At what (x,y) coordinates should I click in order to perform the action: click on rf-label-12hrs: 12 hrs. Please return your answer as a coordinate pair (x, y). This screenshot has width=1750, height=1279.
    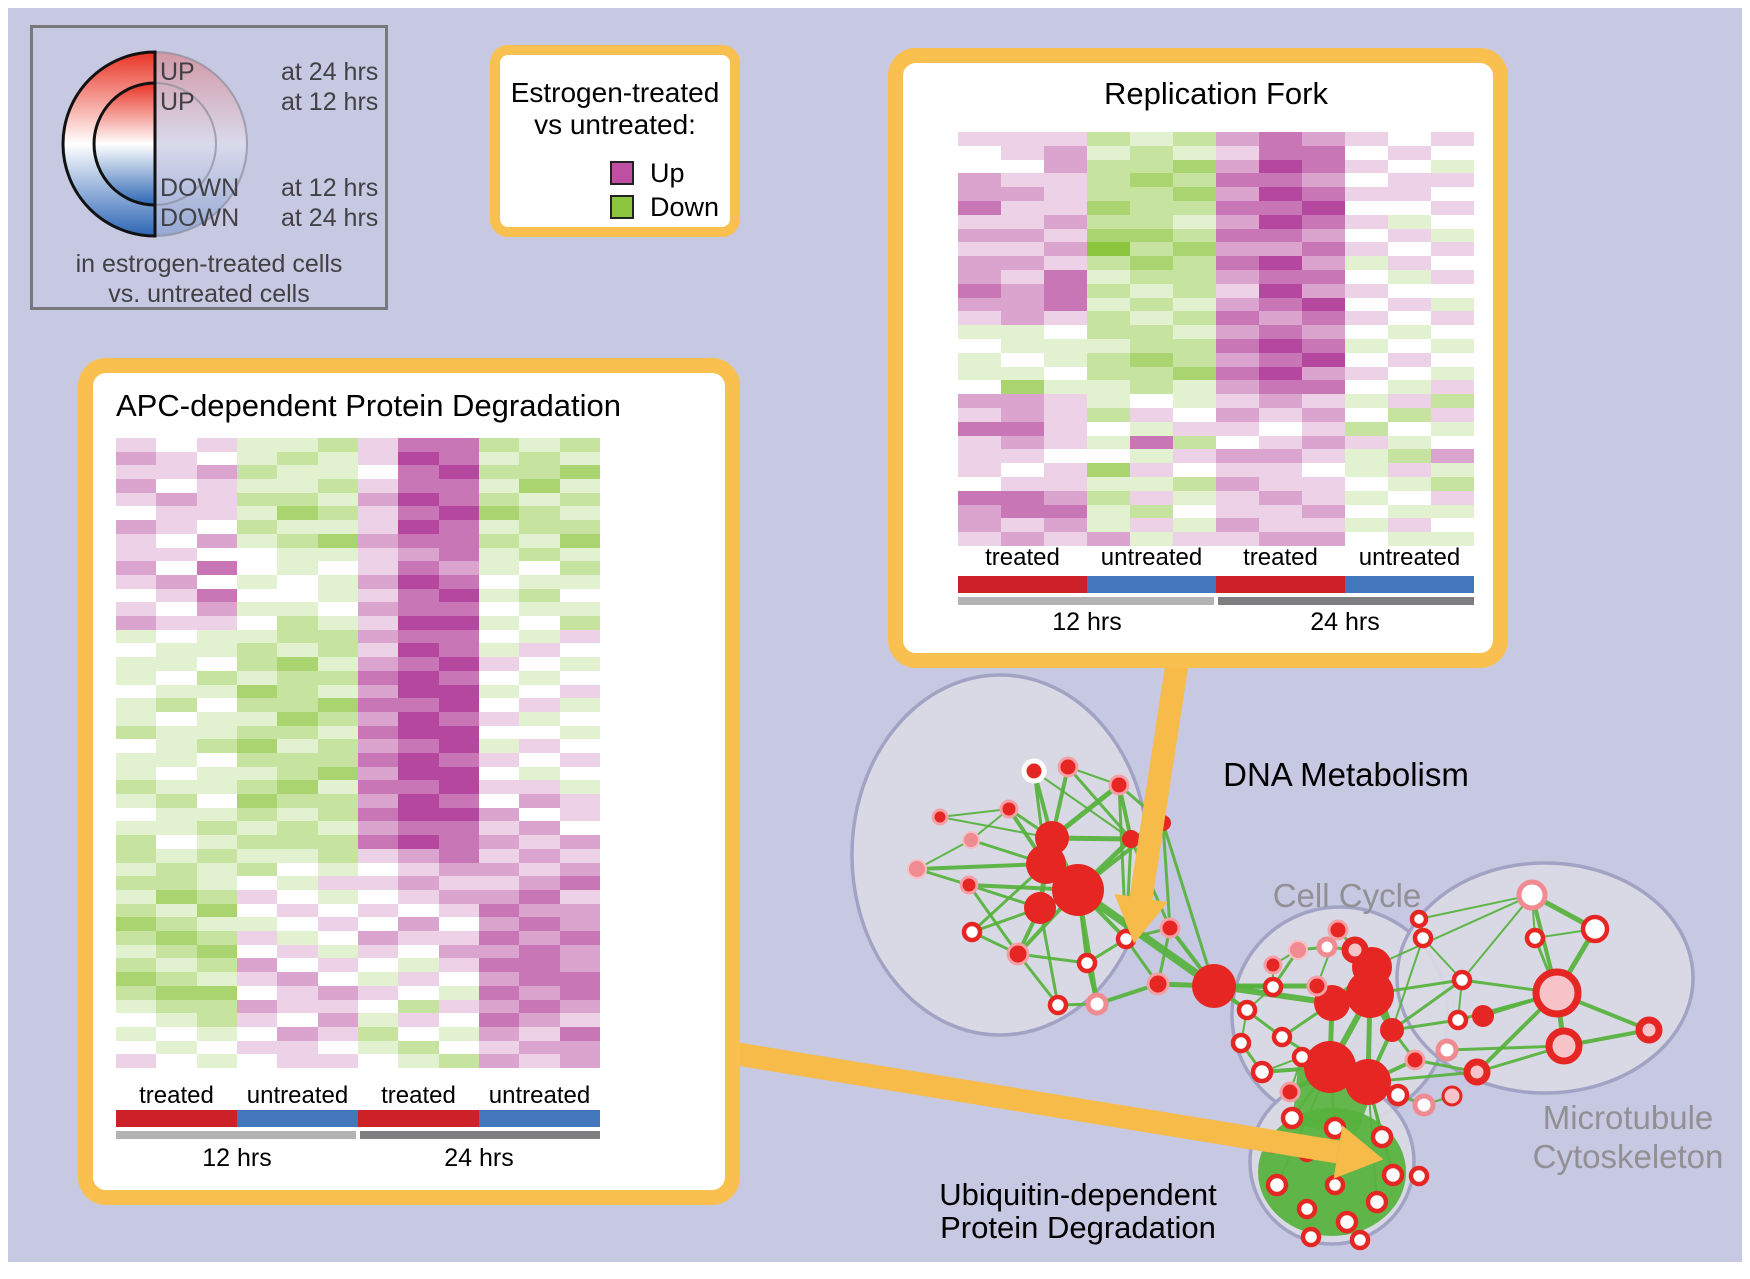
    Looking at the image, I should click on (1087, 622).